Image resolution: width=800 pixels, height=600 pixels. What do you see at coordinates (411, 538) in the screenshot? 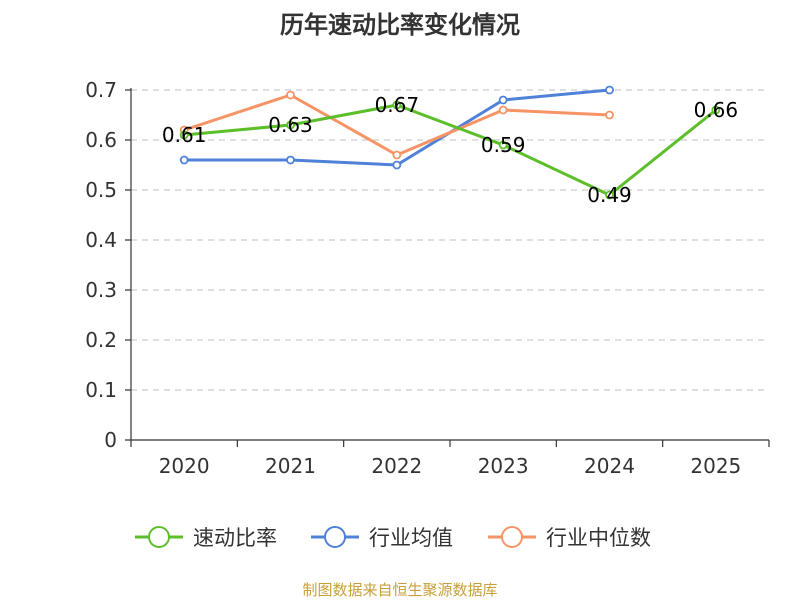
I see `legend-label: 行业均值` at bounding box center [411, 538].